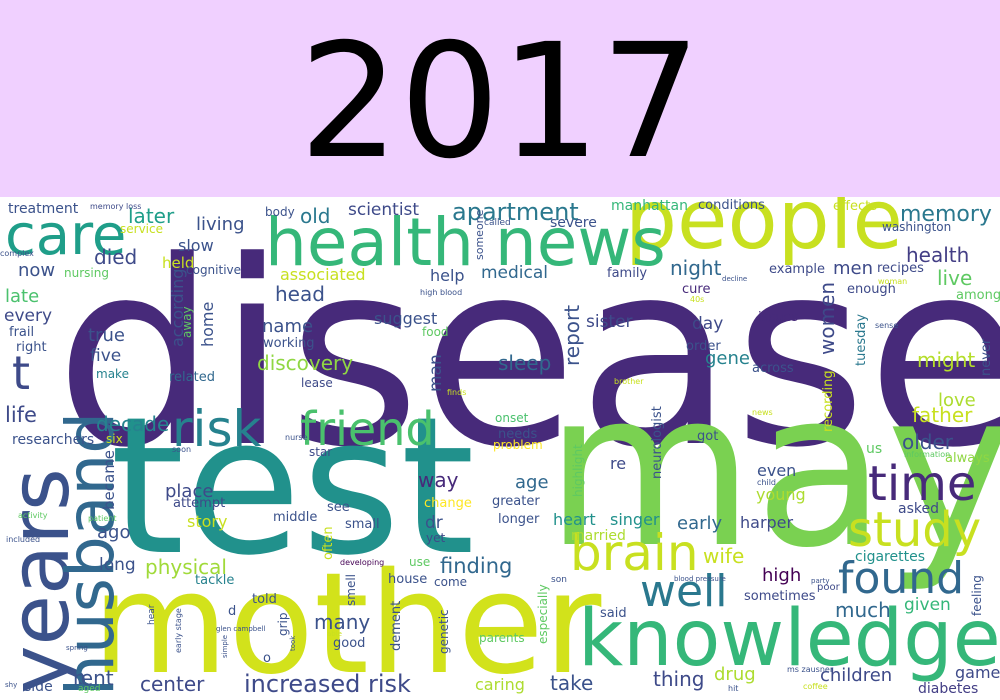 The width and height of the screenshot is (1000, 700). Describe the element at coordinates (187, 322) in the screenshot. I see `cloud-word: away` at that location.